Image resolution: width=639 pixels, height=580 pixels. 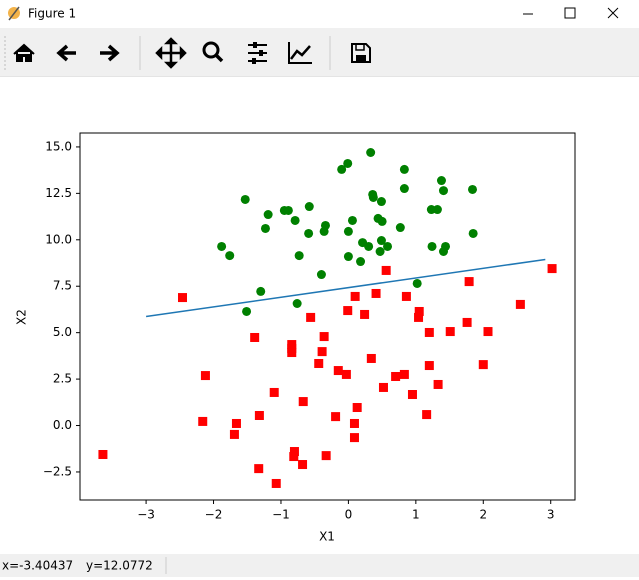 What do you see at coordinates (37, 566) in the screenshot?
I see `status-x: x=-3.40437` at bounding box center [37, 566].